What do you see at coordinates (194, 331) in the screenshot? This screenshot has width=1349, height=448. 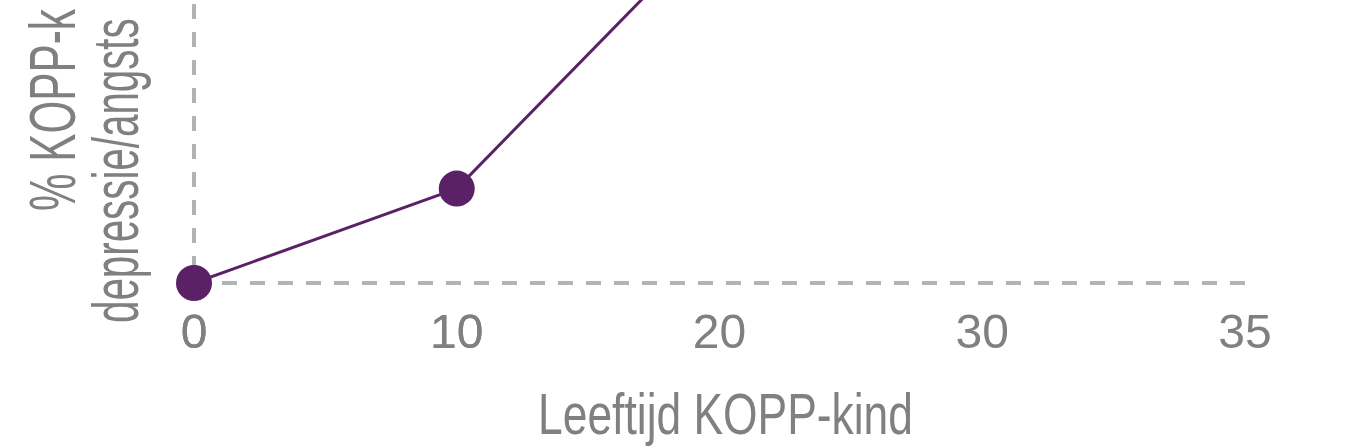 I see `x-tick-label: 0` at bounding box center [194, 331].